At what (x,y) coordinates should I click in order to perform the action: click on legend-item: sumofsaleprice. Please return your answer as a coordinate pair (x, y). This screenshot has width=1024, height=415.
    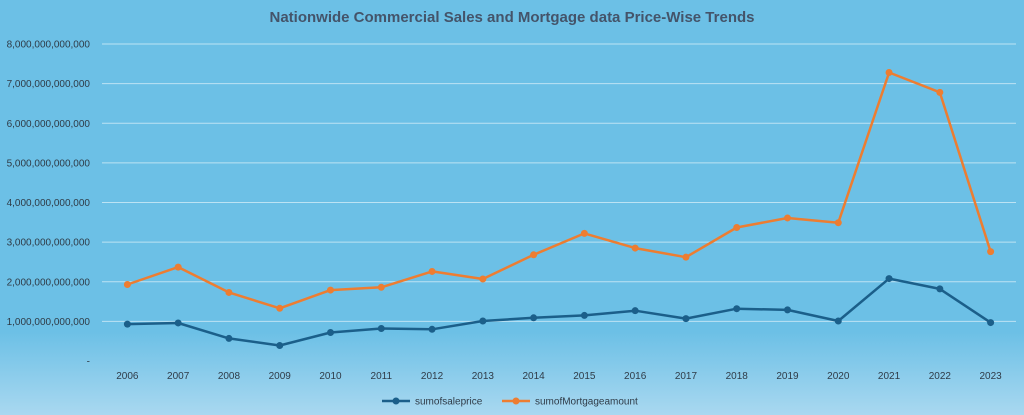
    Looking at the image, I should click on (432, 402).